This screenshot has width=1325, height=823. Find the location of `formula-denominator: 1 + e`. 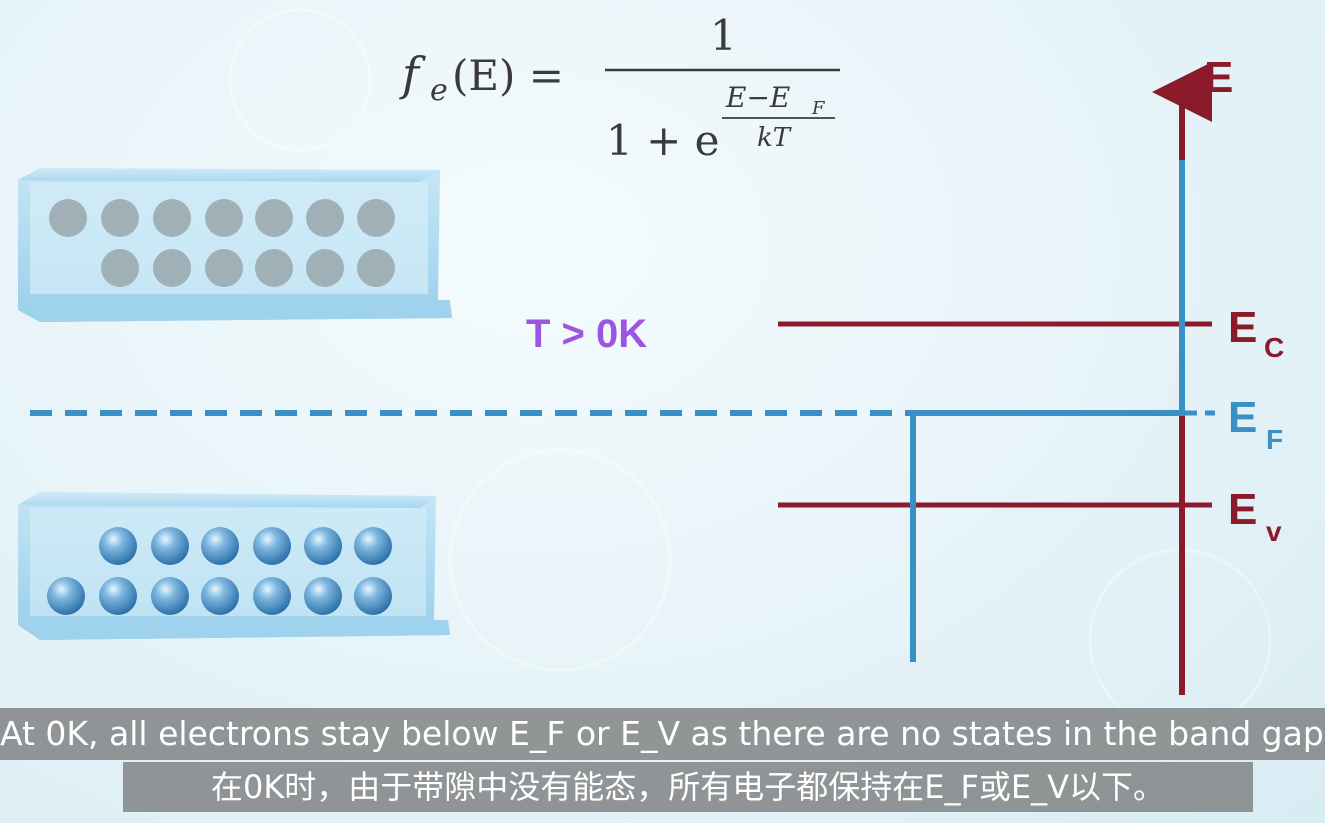

formula-denominator: 1 + e is located at coordinates (662, 140).